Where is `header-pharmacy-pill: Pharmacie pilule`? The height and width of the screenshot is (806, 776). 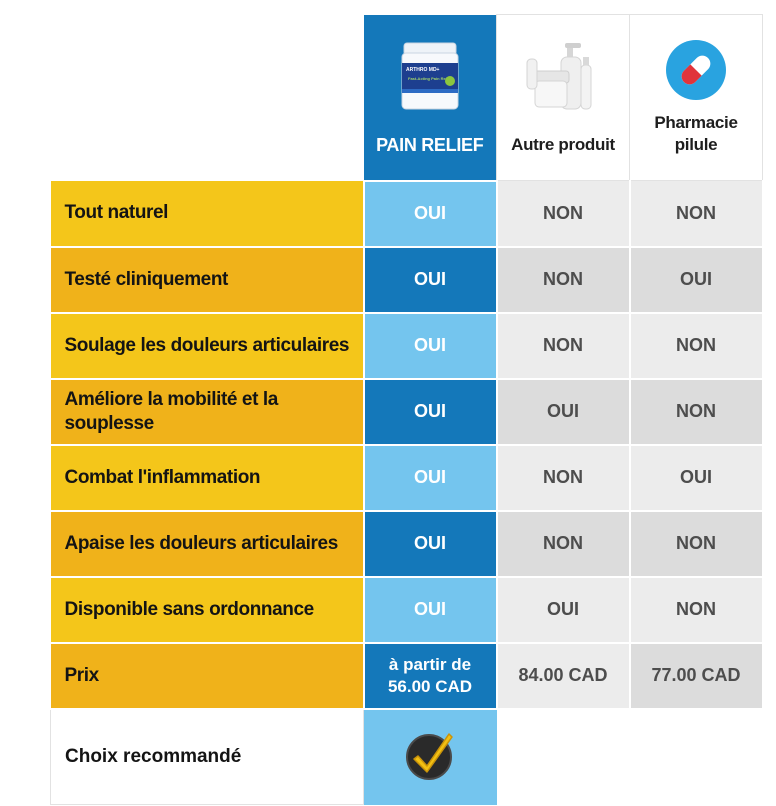 header-pharmacy-pill: Pharmacie pilule is located at coordinates (696, 97).